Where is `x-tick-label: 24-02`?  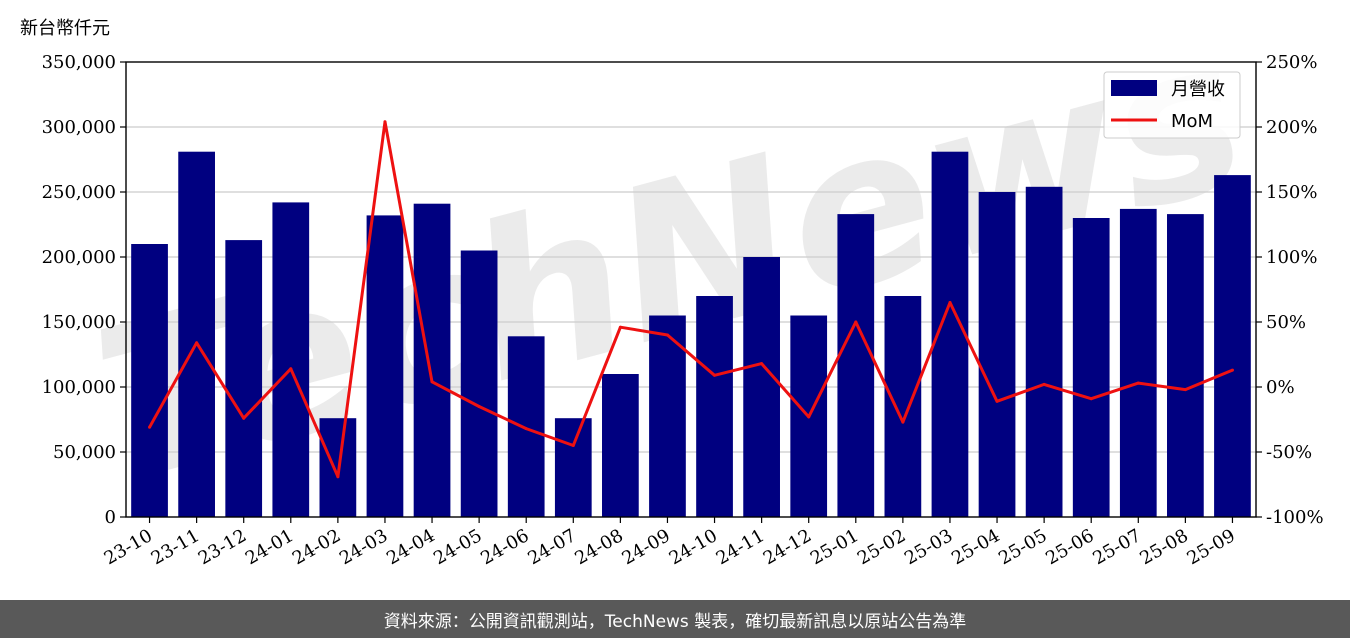
x-tick-label: 24-02 is located at coordinates (316, 547).